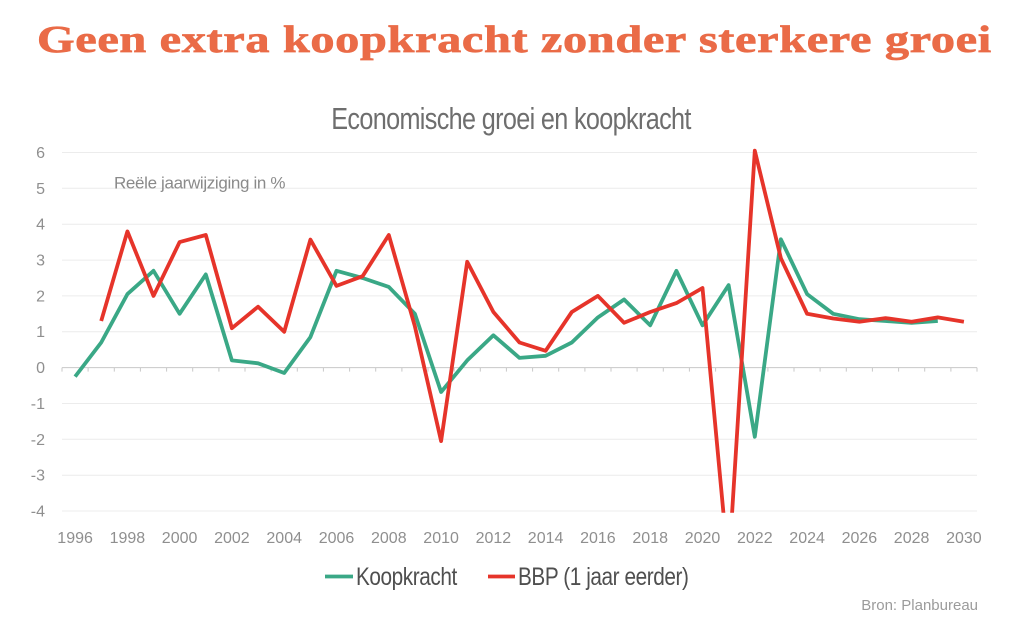 The width and height of the screenshot is (1024, 622). What do you see at coordinates (650, 538) in the screenshot?
I see `svg-text: 2018` at bounding box center [650, 538].